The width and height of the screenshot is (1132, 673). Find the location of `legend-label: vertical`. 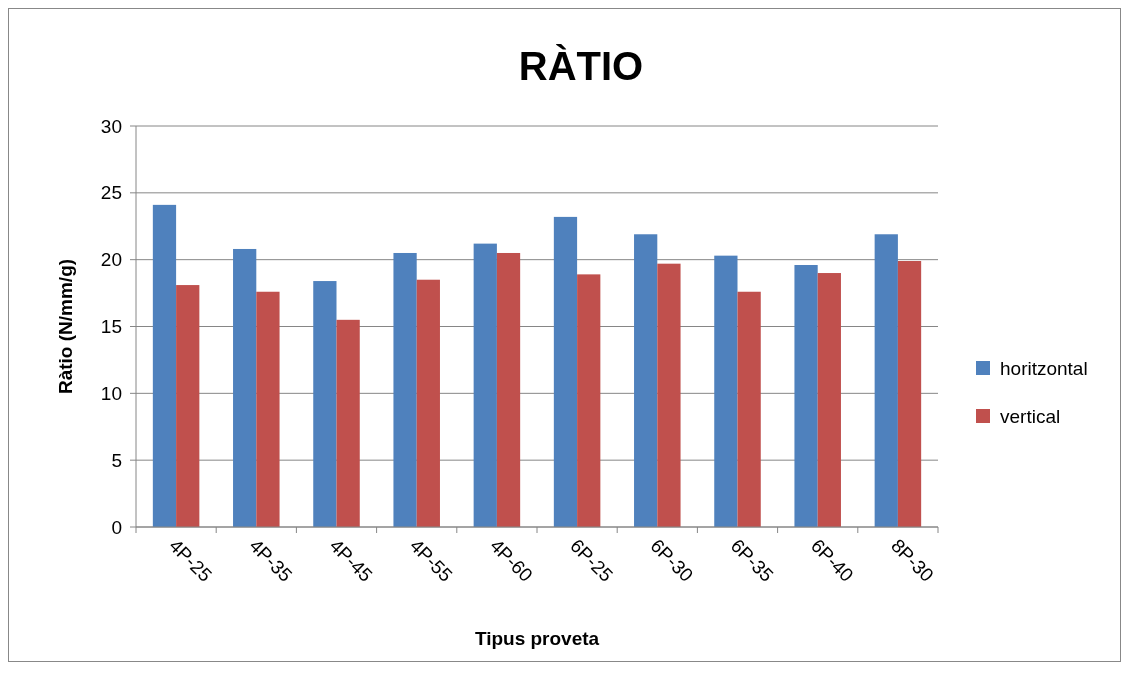

legend-label: vertical is located at coordinates (1030, 416).